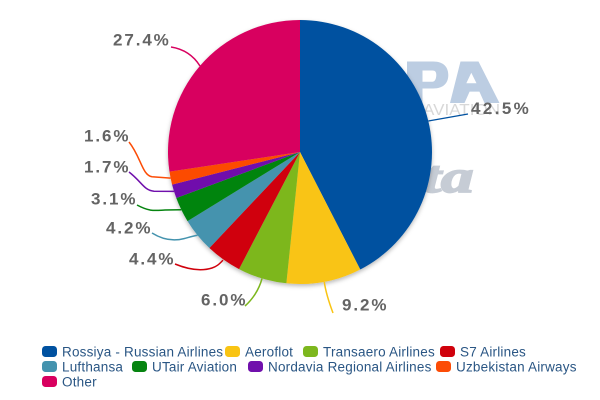 The image size is (600, 400). What do you see at coordinates (379, 352) in the screenshot?
I see `svg-text: Transaero Airlines` at bounding box center [379, 352].